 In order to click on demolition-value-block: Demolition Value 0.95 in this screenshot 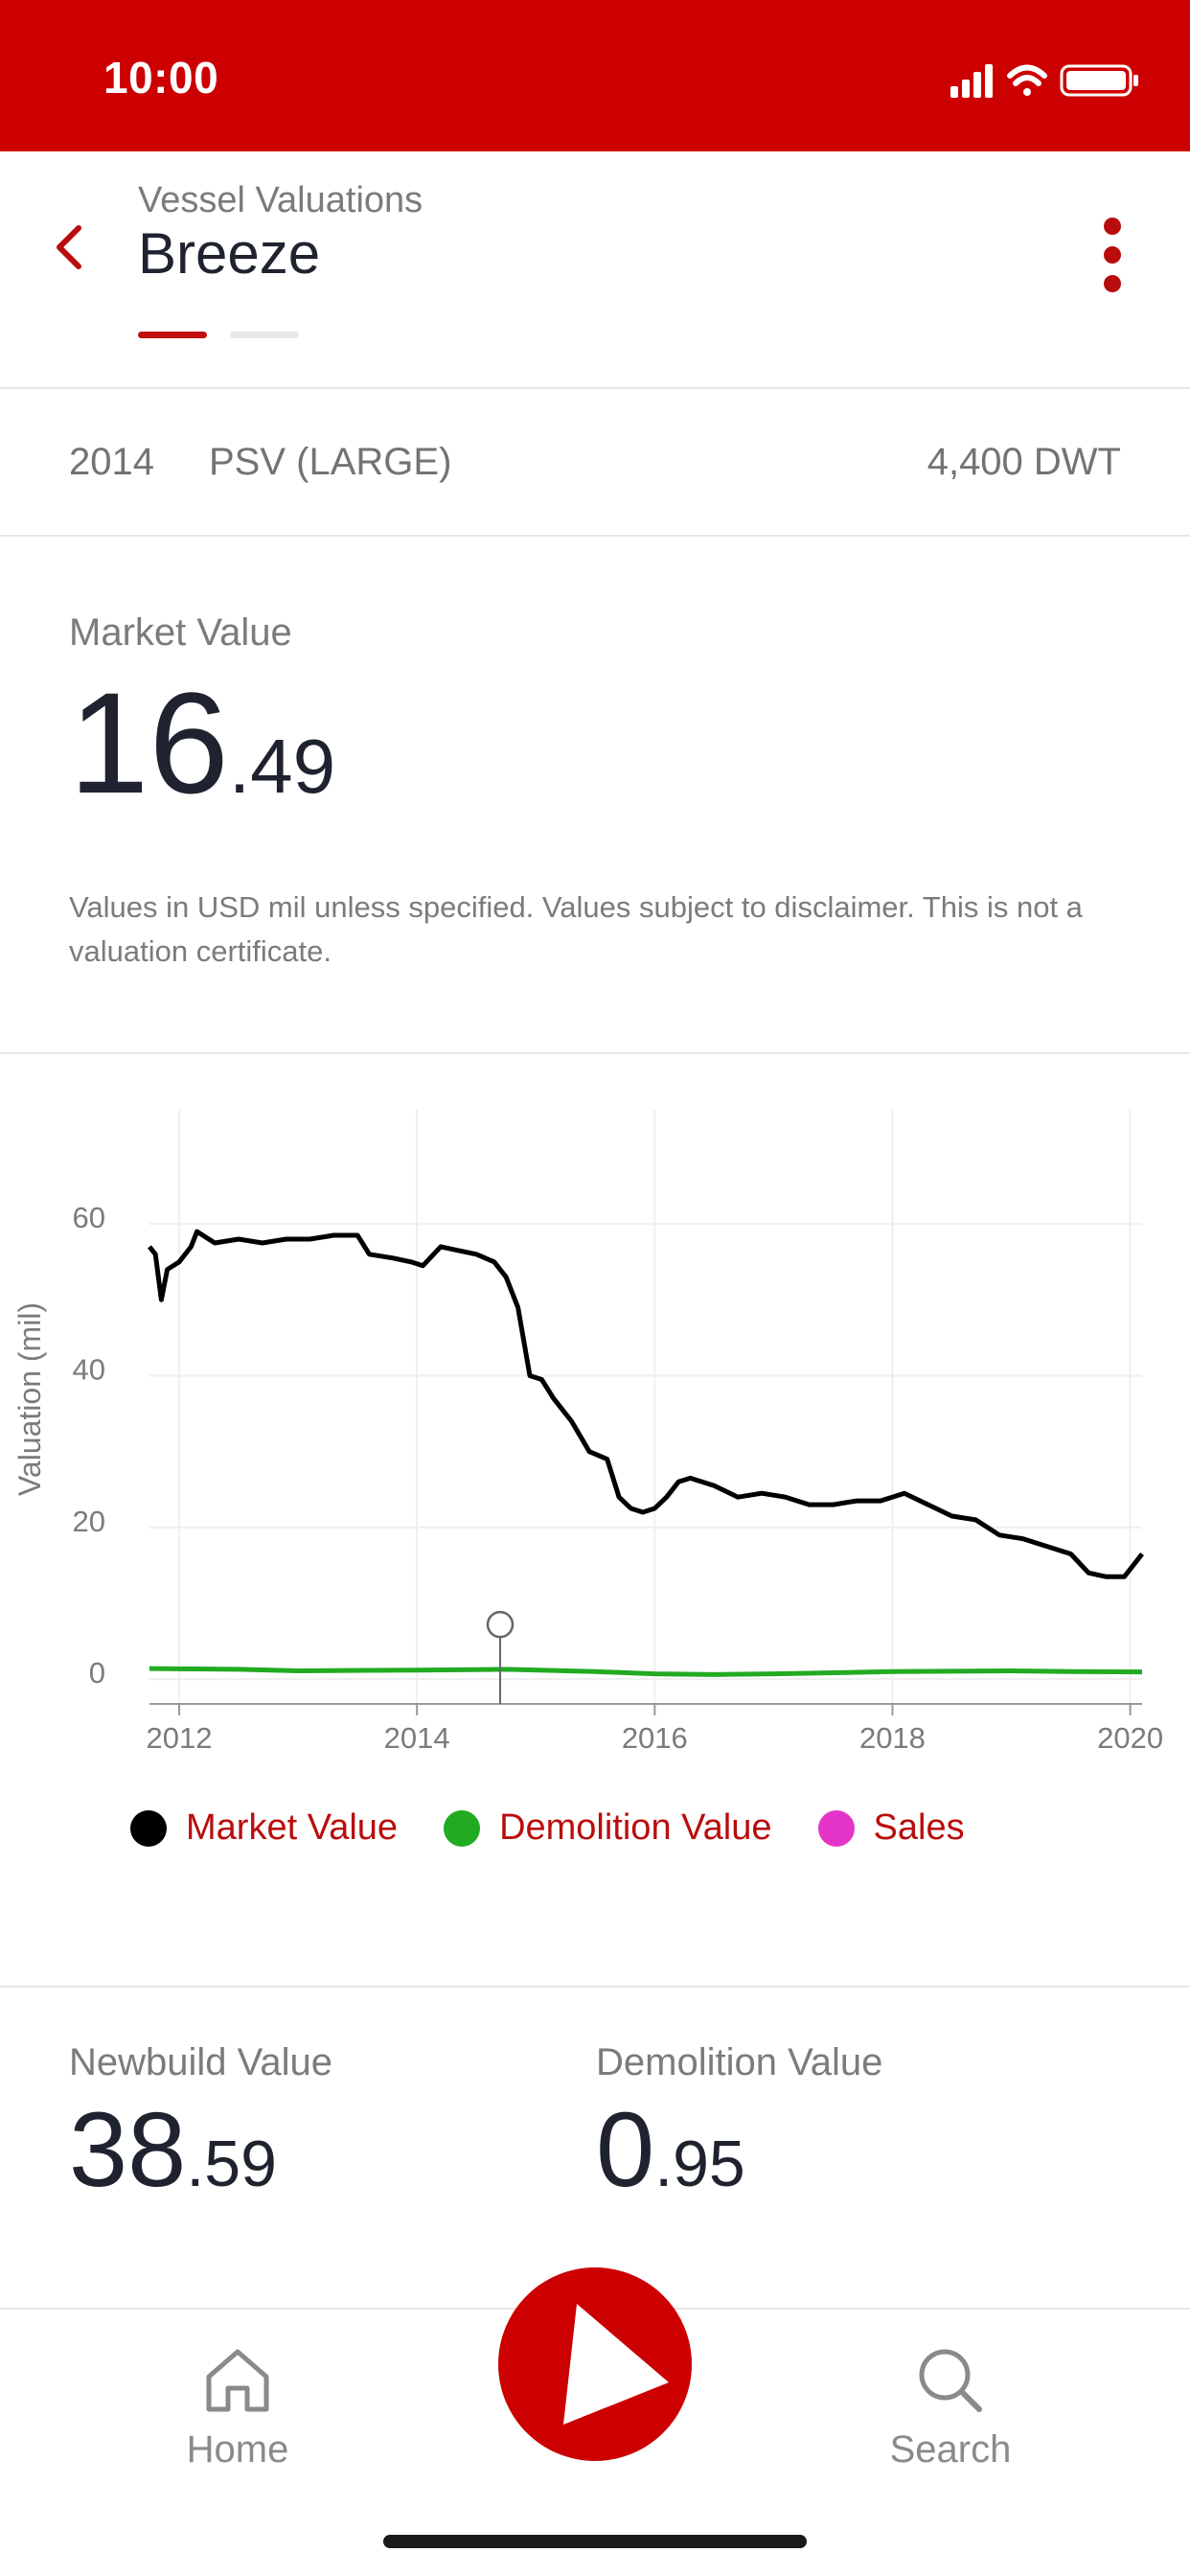, I will do `click(739, 2122)`.